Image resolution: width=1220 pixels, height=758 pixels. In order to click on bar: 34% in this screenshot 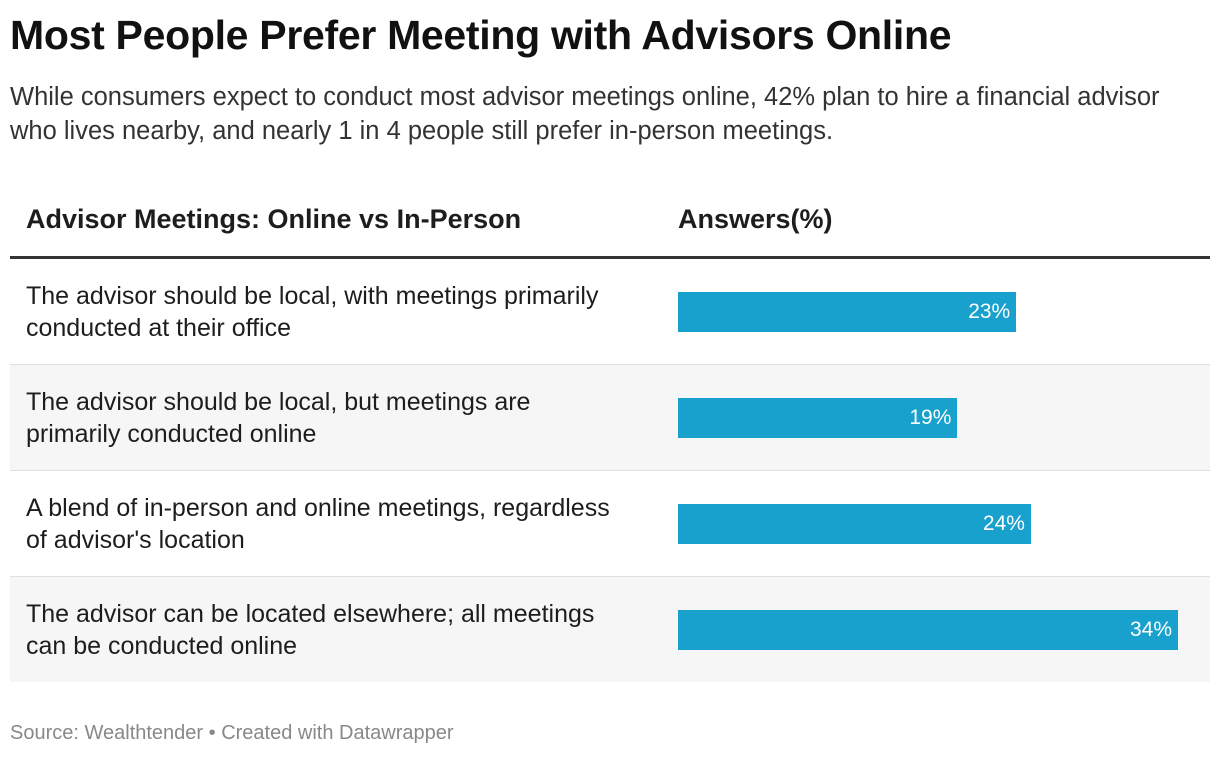, I will do `click(928, 629)`.